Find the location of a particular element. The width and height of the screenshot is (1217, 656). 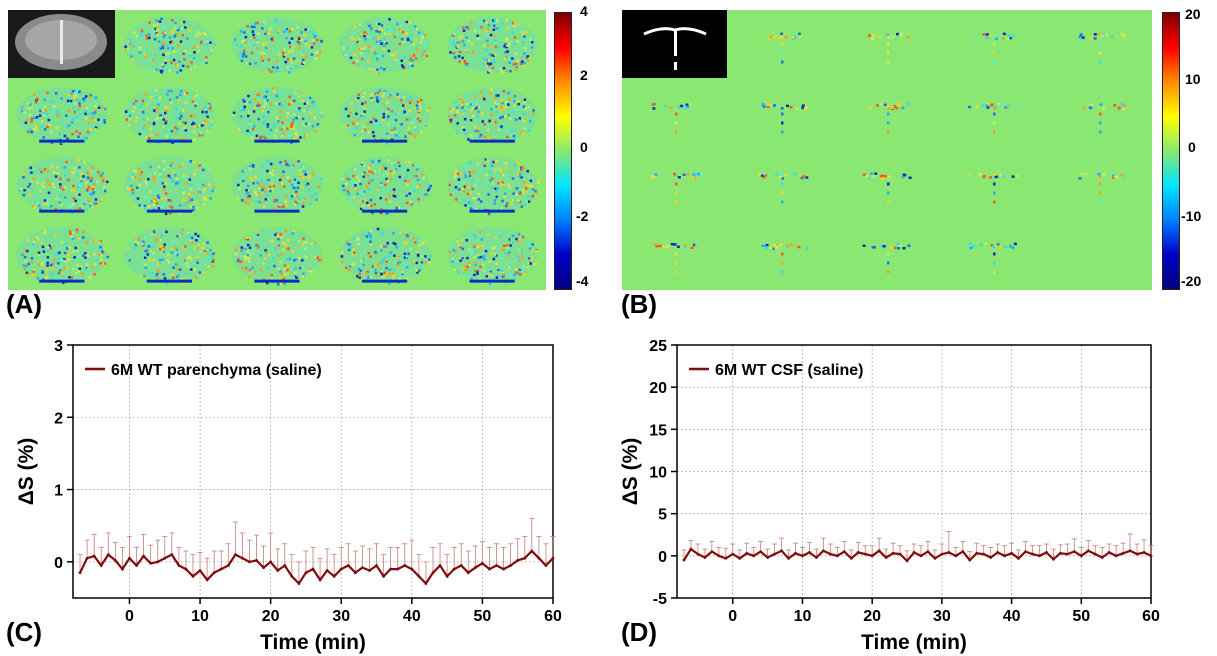

x-tick-label: 60 is located at coordinates (553, 616).